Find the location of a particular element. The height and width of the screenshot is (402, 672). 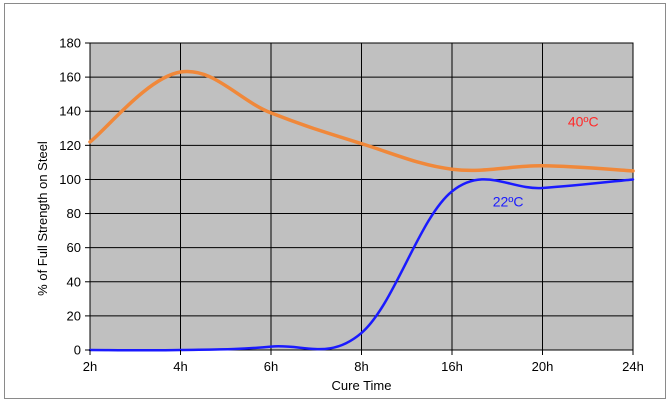

x-tick-label: 16h is located at coordinates (452, 366).